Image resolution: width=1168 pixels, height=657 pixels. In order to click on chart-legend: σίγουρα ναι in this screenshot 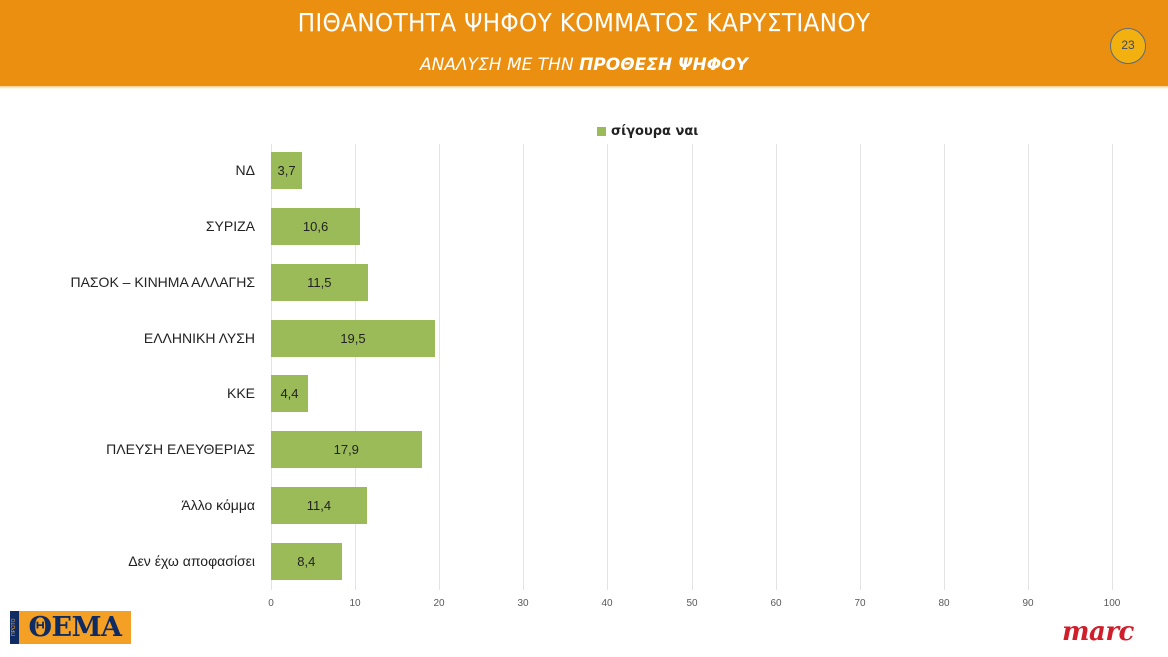, I will do `click(647, 131)`.